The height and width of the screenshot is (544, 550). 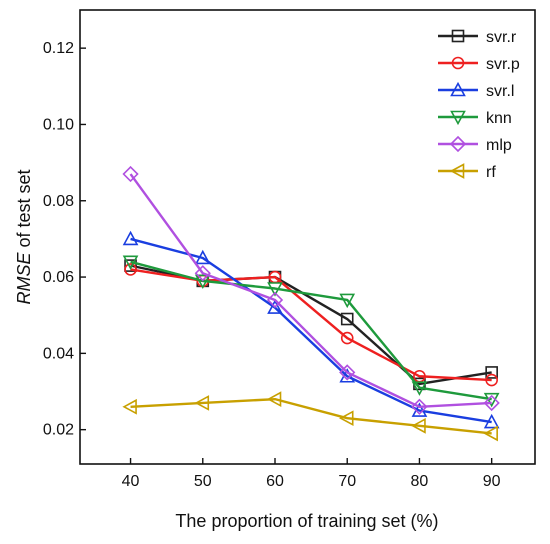 What do you see at coordinates (476, 90) in the screenshot?
I see `legend-entry: svr.l` at bounding box center [476, 90].